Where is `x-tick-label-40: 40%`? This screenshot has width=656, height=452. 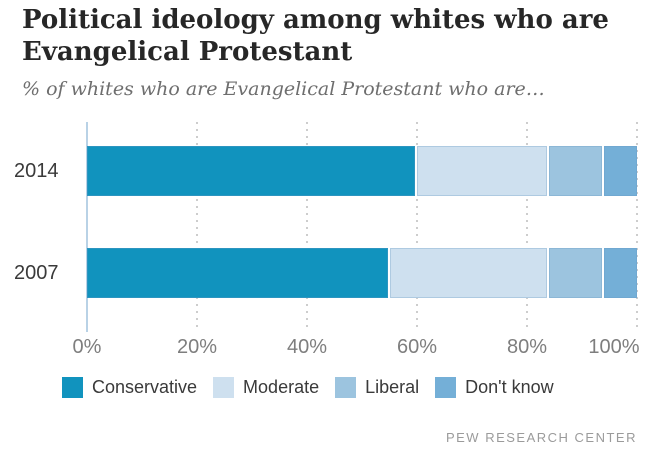 x-tick-label-40: 40% is located at coordinates (307, 347).